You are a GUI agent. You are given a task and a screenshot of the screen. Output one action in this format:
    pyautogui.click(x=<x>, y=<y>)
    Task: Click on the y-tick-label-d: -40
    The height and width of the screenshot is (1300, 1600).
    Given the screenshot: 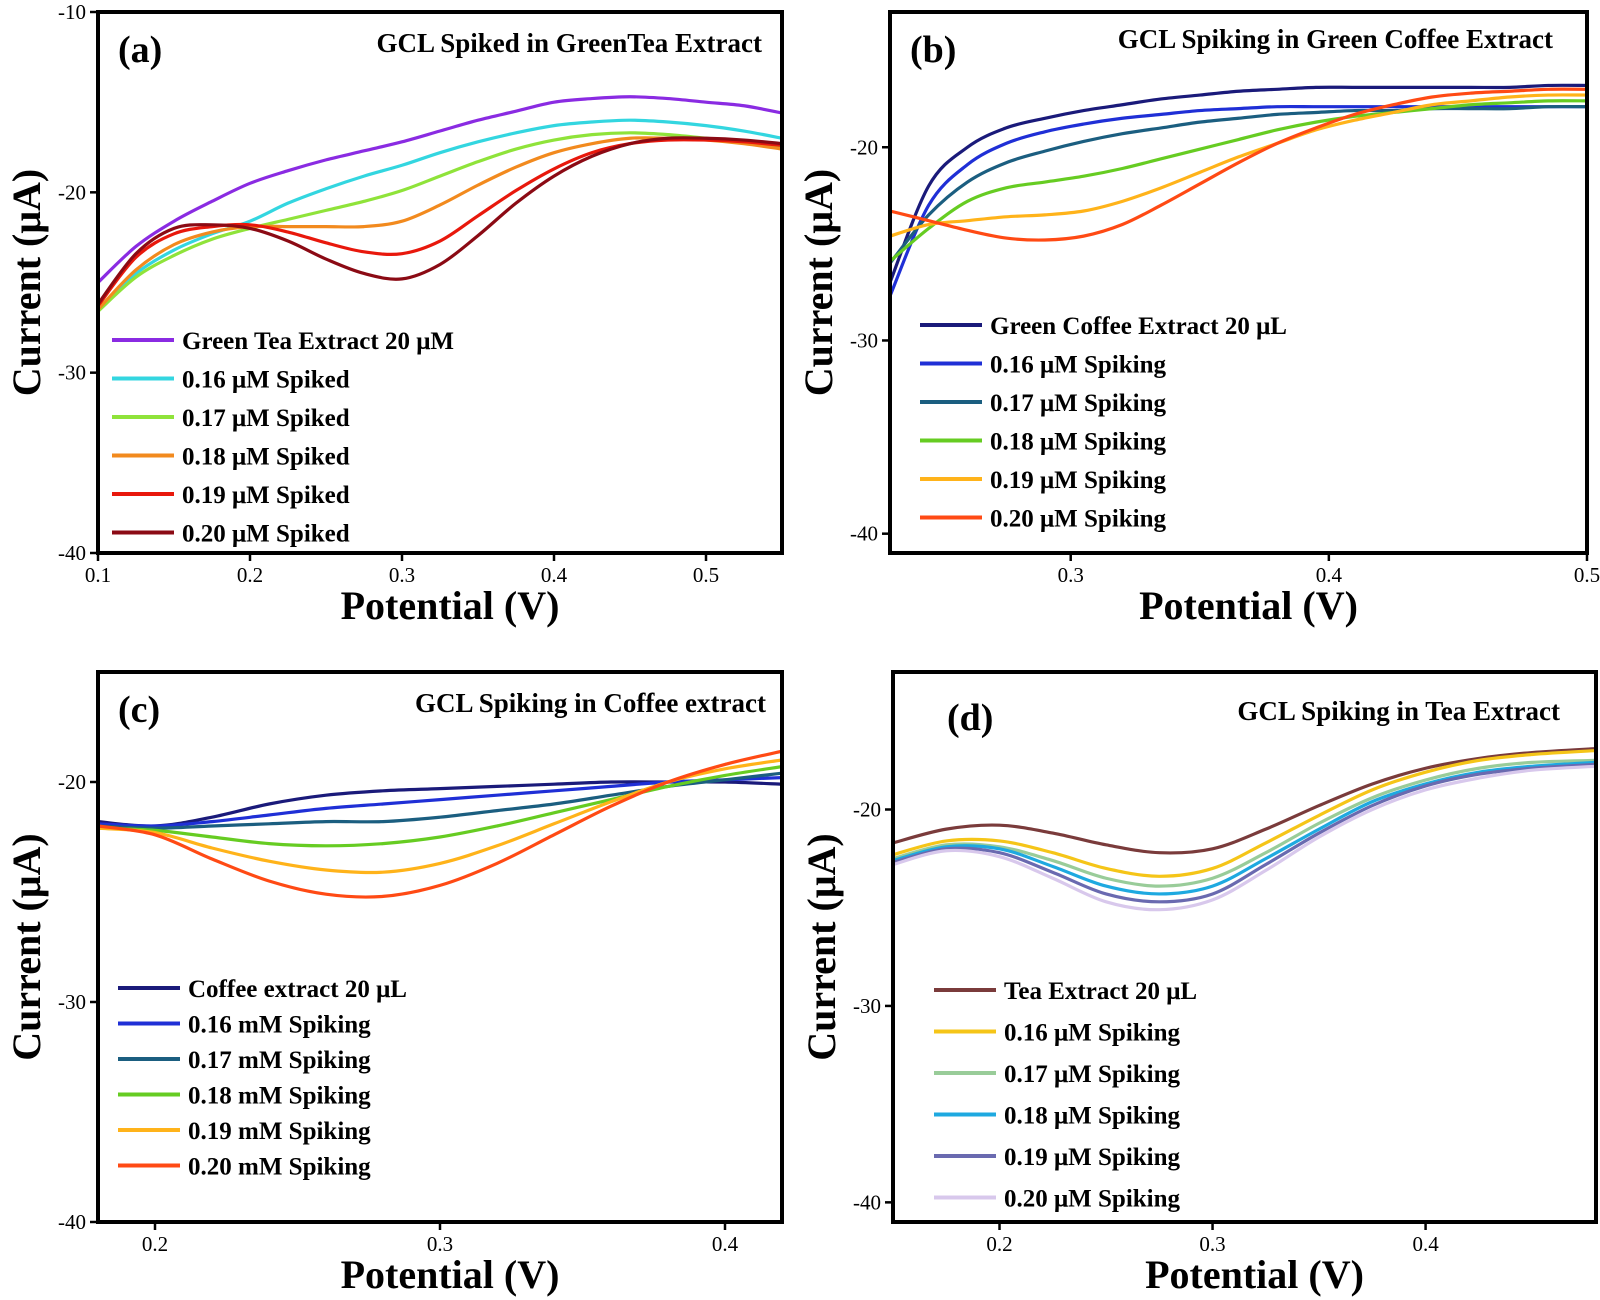 What is the action you would take?
    pyautogui.click(x=867, y=1202)
    